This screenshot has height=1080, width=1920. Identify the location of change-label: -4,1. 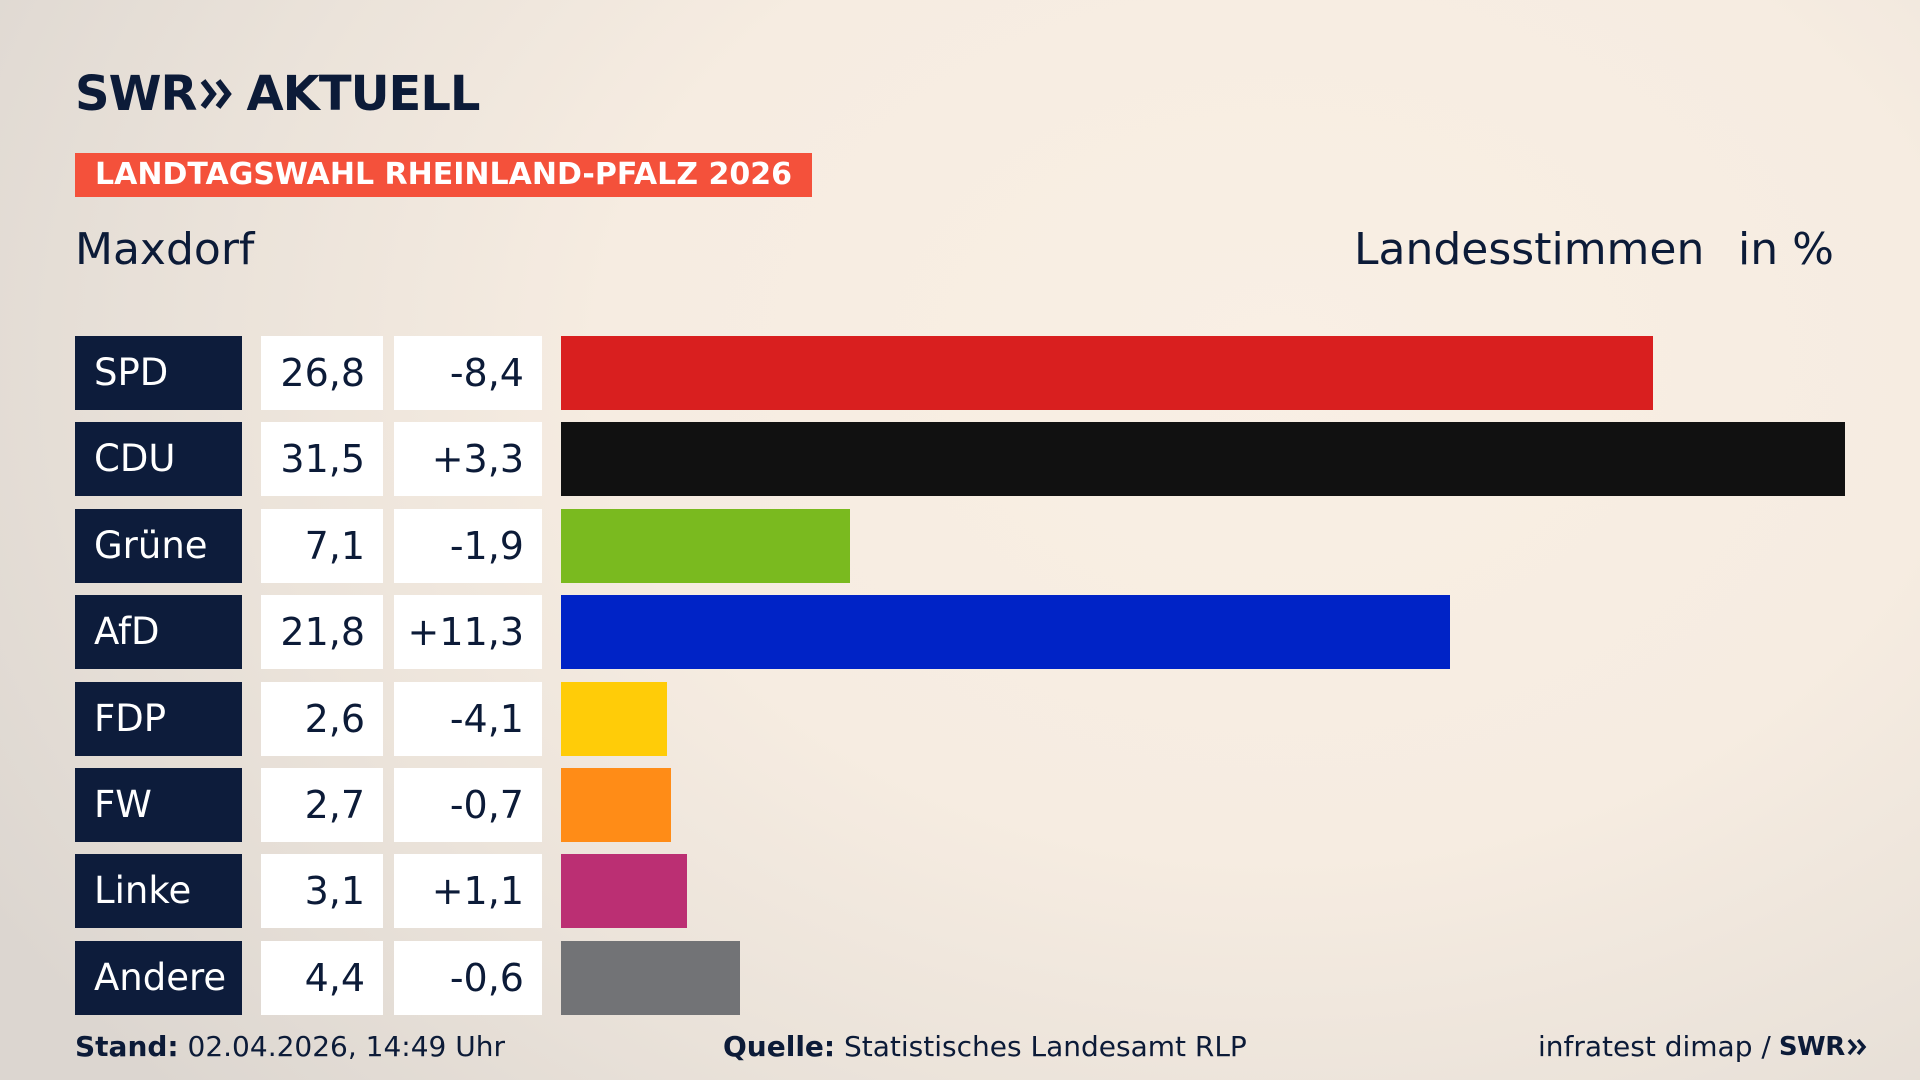
(468, 719).